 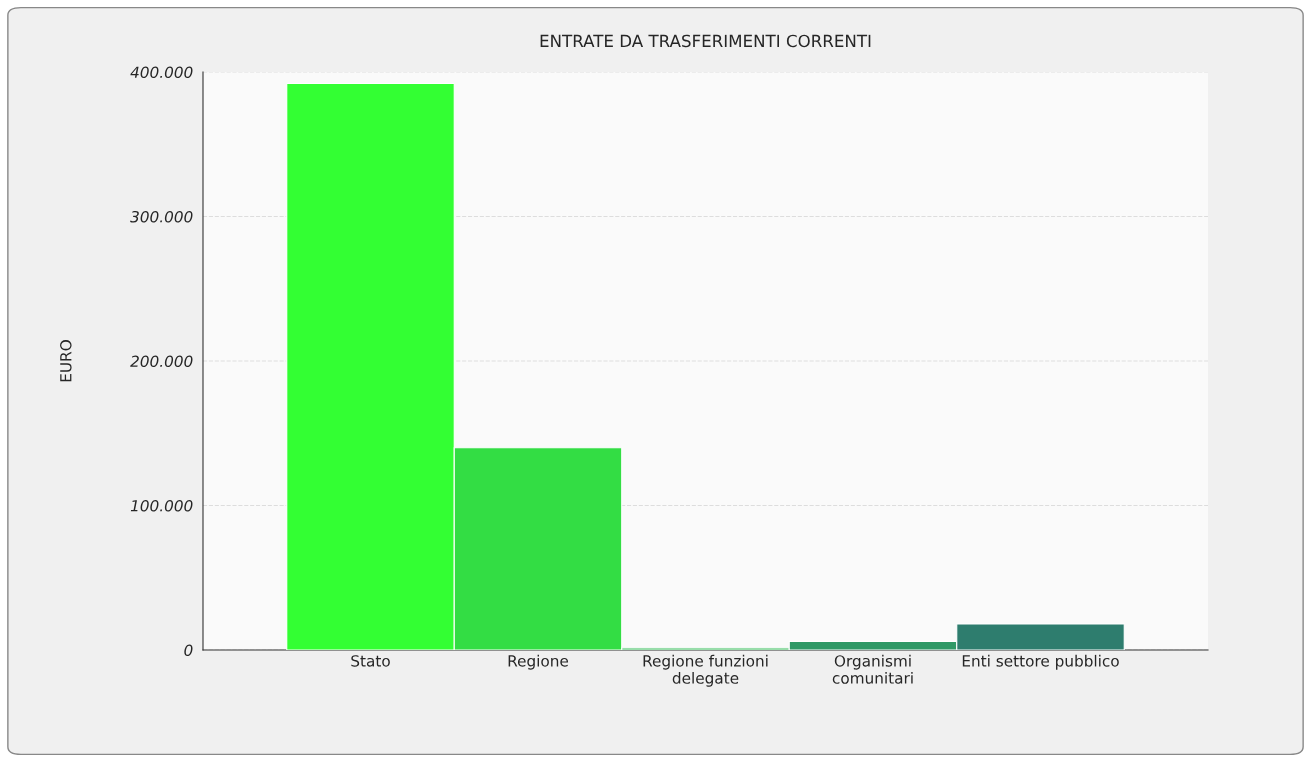 I want to click on x-tick-label: Regione, so click(x=538, y=662).